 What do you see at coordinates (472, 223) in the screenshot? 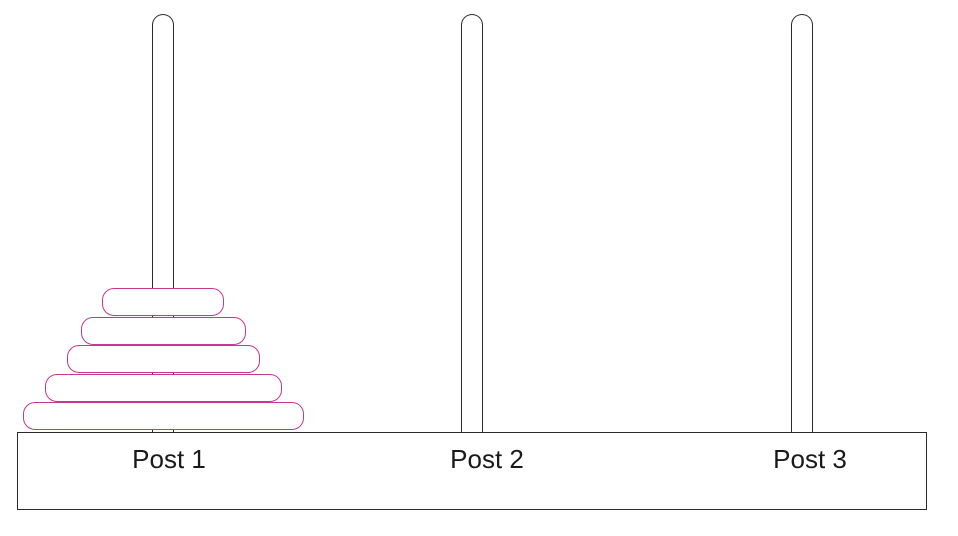
I see `post-2-peg` at bounding box center [472, 223].